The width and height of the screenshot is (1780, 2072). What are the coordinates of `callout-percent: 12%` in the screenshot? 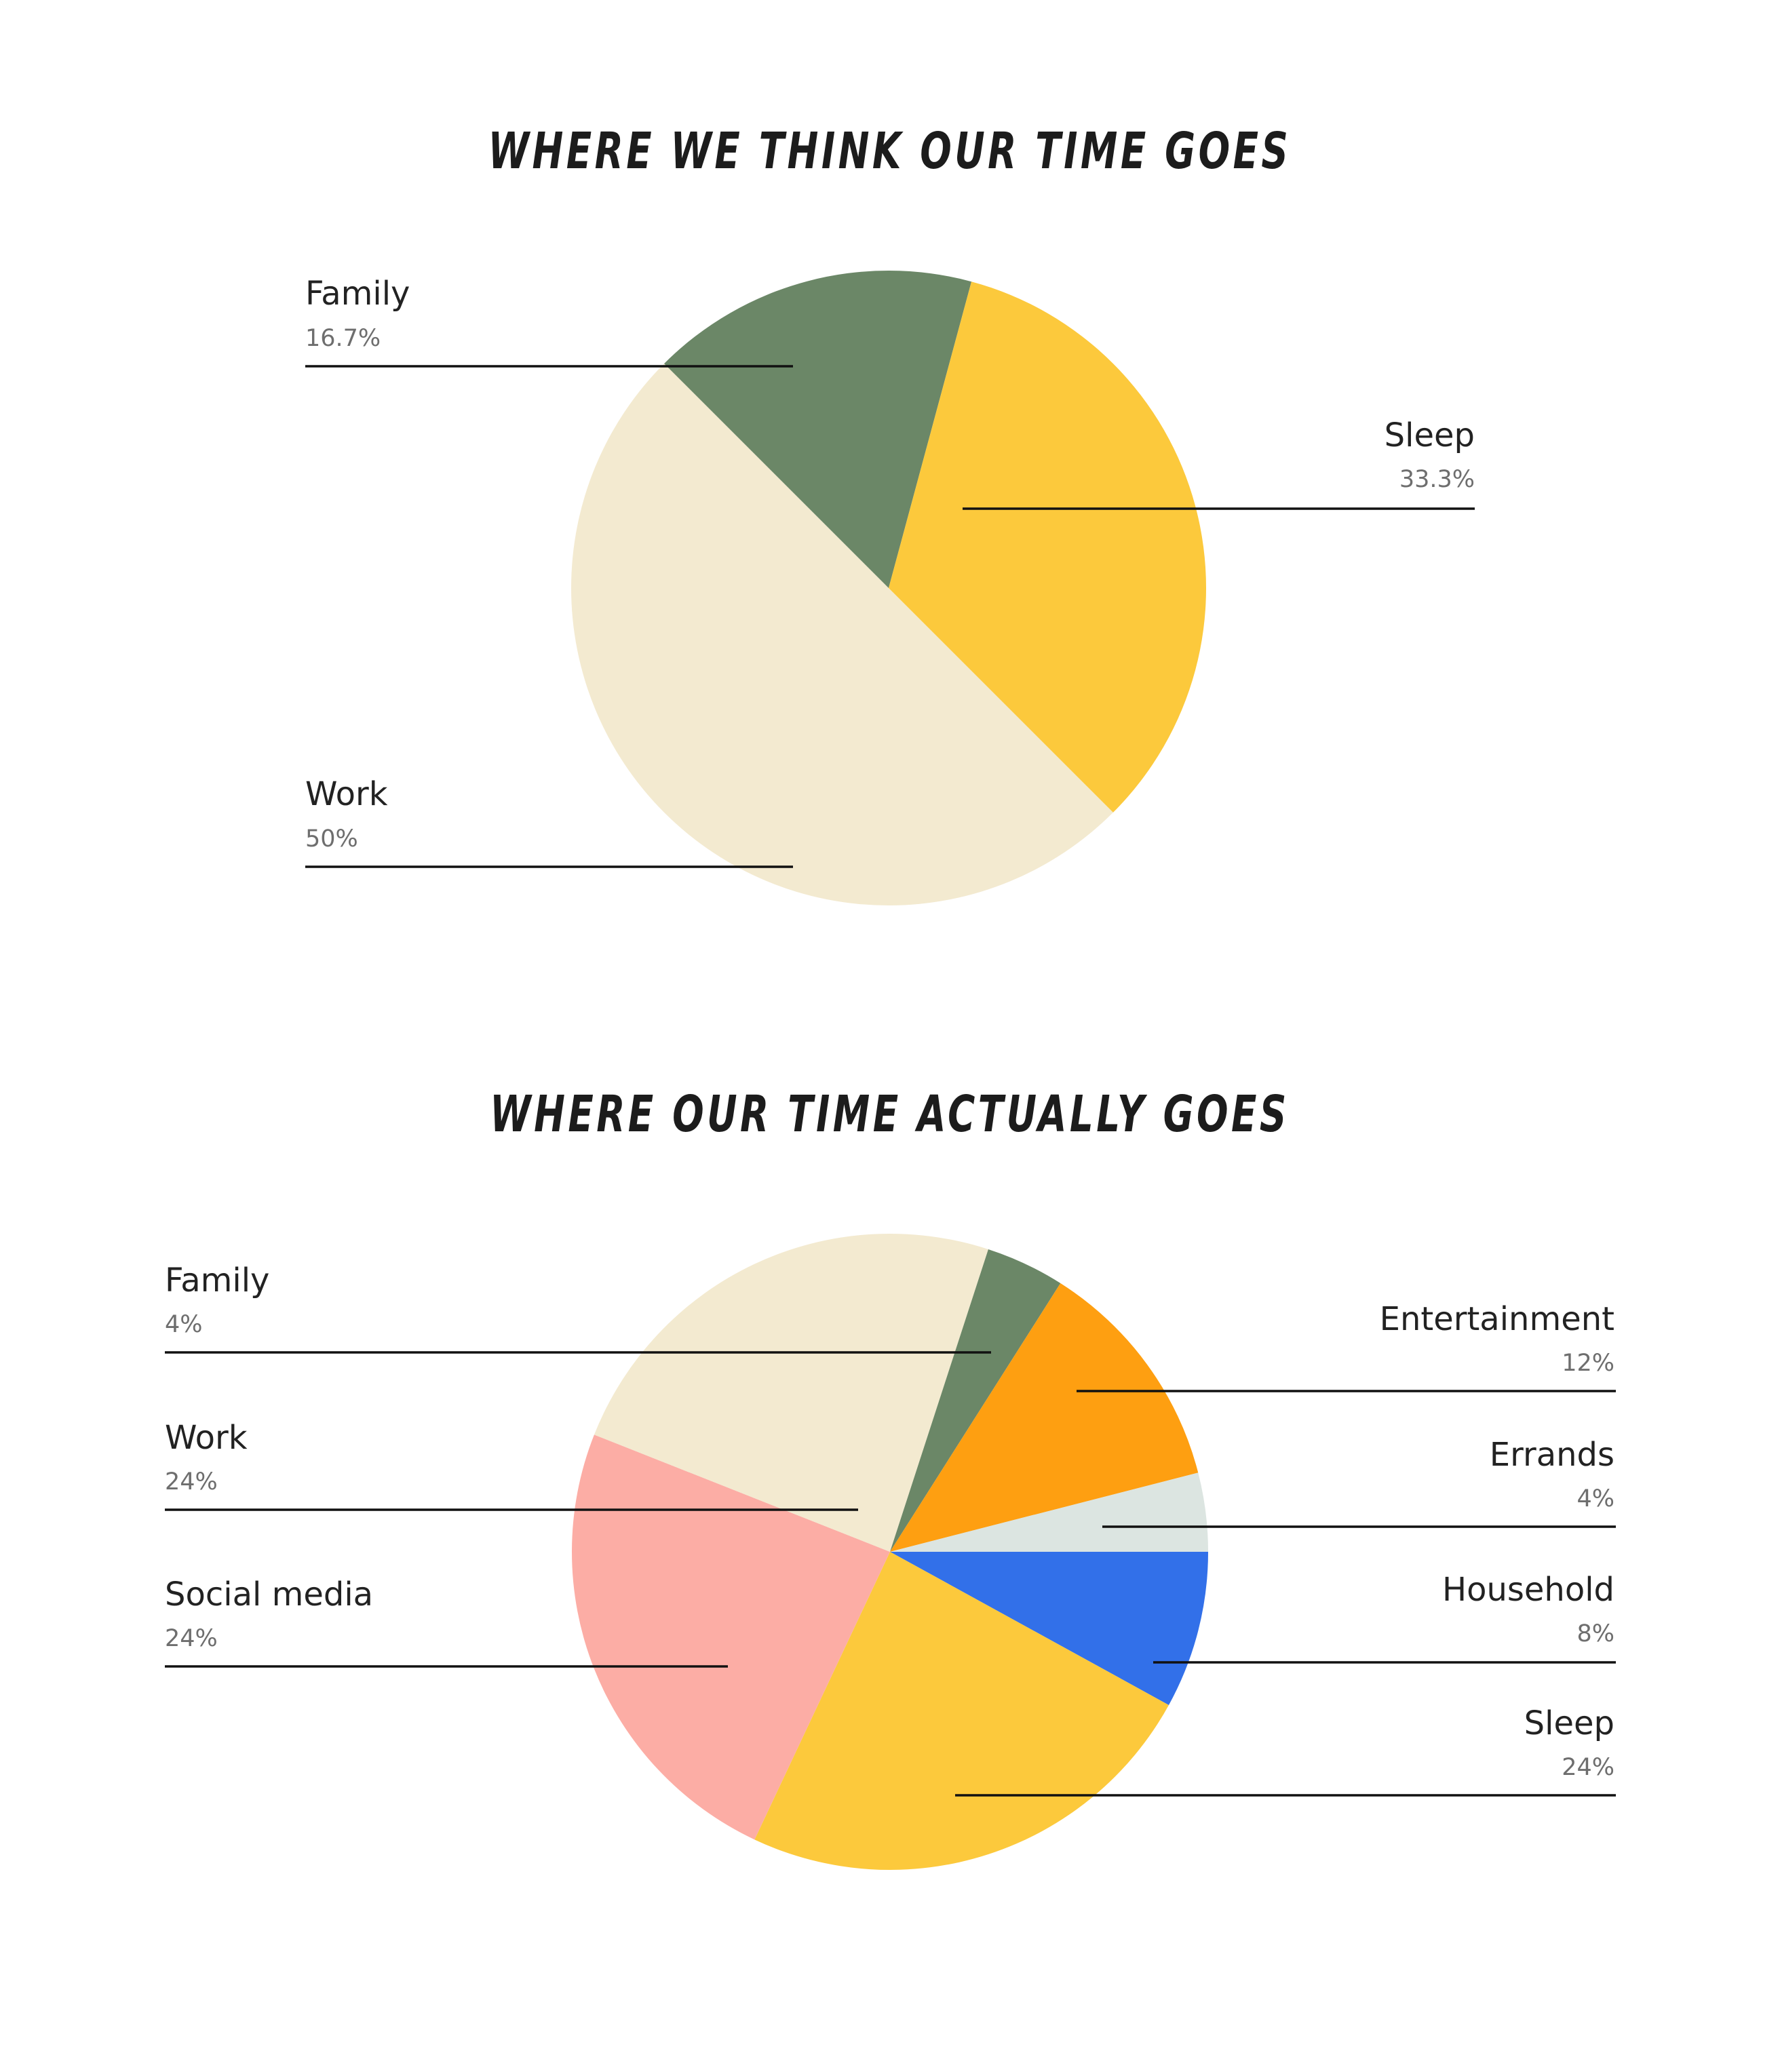 It's located at (1588, 1363).